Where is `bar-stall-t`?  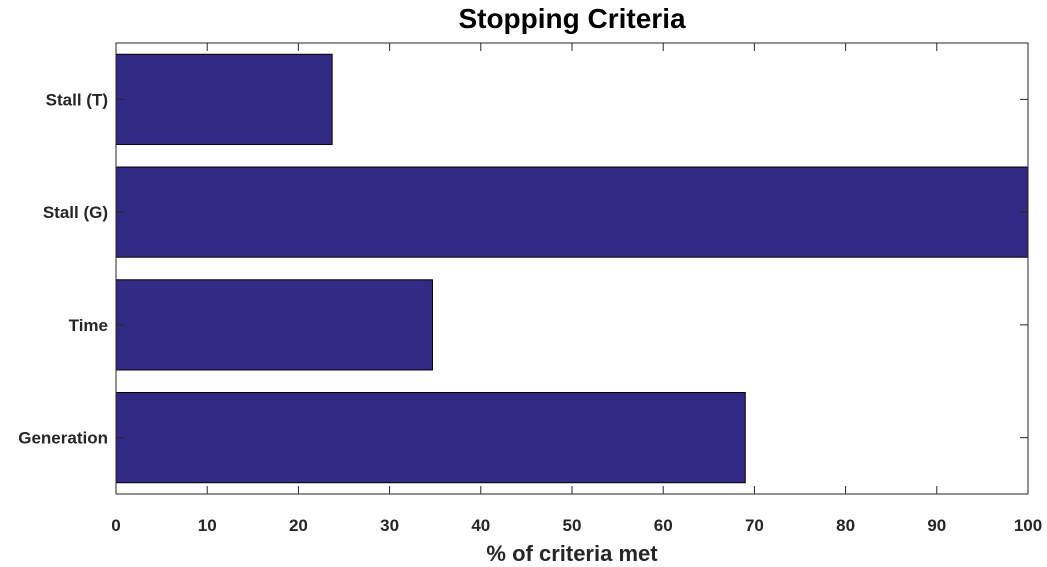 bar-stall-t is located at coordinates (224, 99).